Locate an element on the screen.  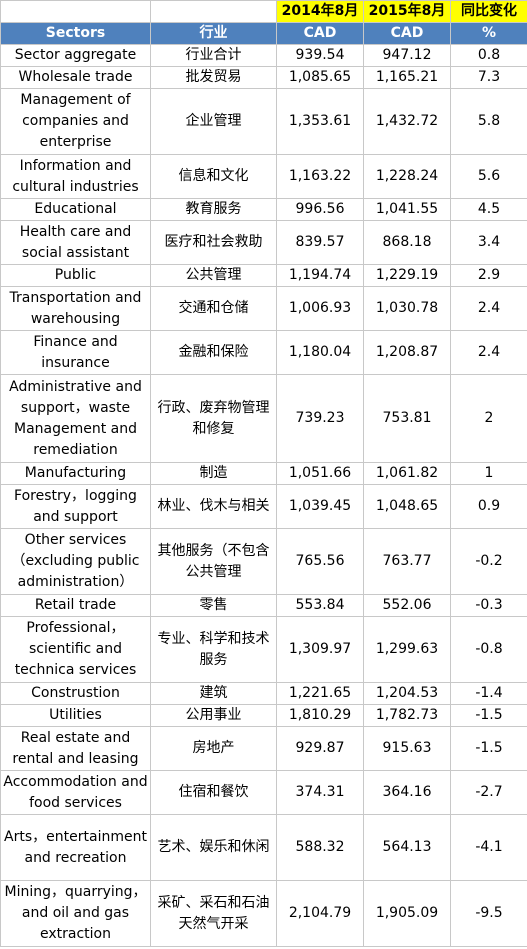
value-2014-cell: 1,163.22 is located at coordinates (320, 176).